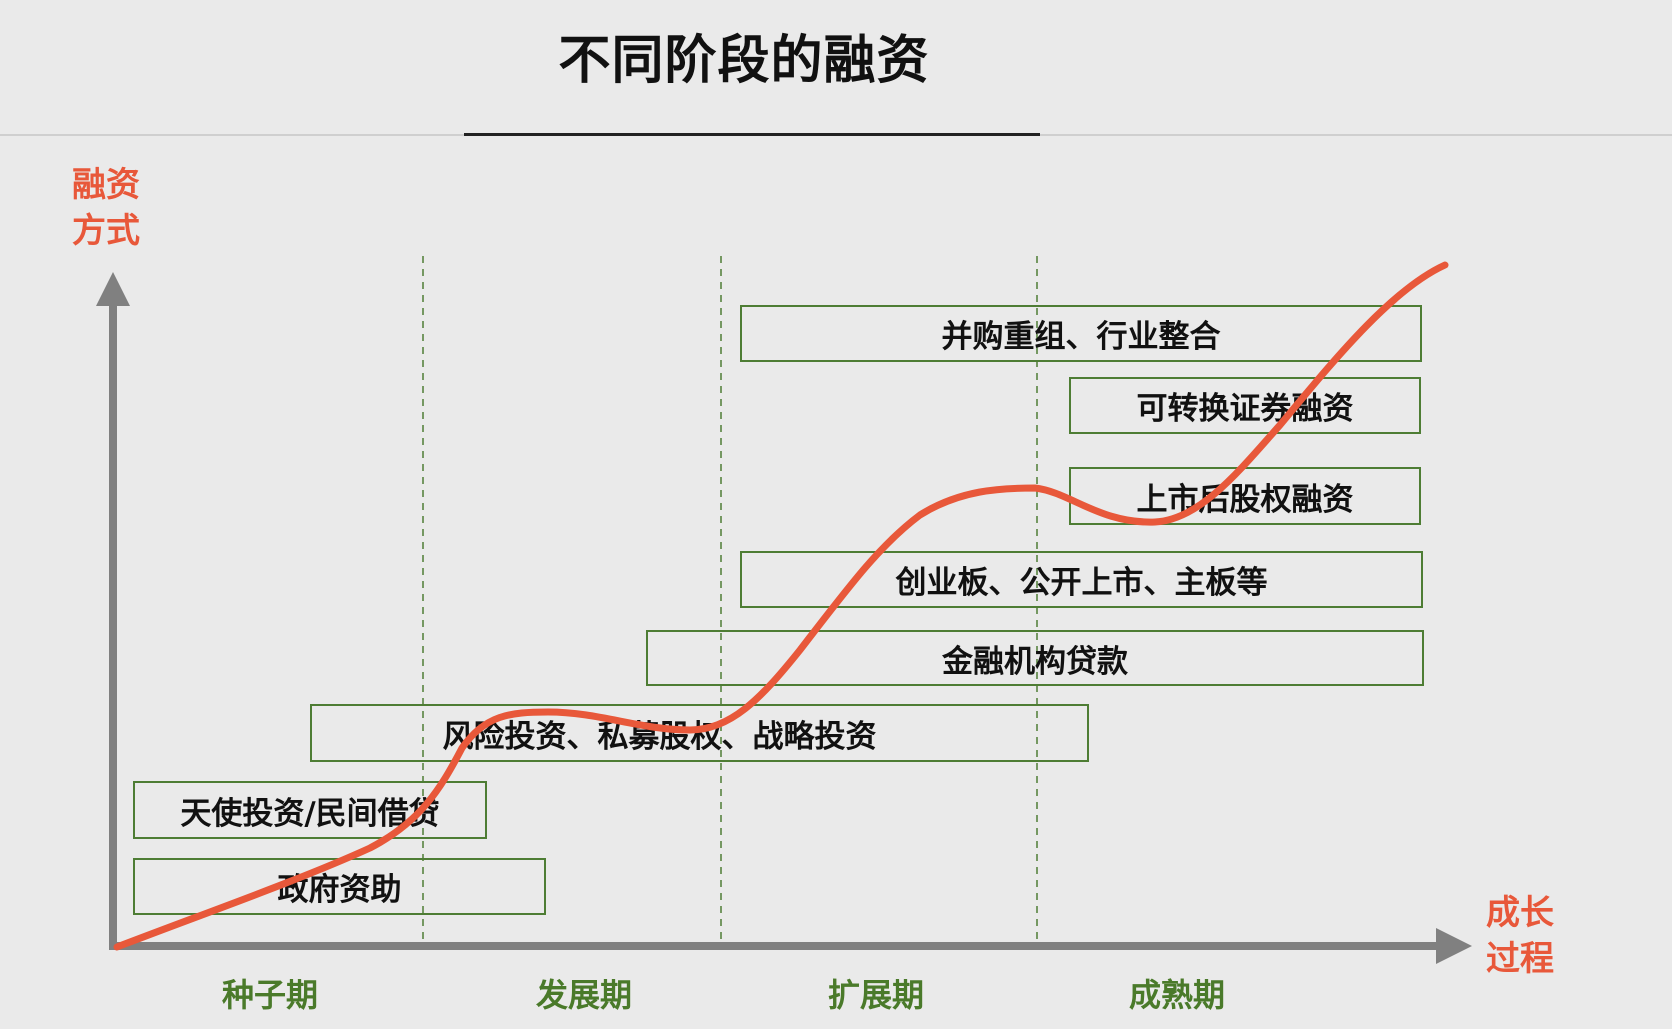 The width and height of the screenshot is (1672, 1029). I want to click on y-axis-label-line2: 方式, so click(106, 231).